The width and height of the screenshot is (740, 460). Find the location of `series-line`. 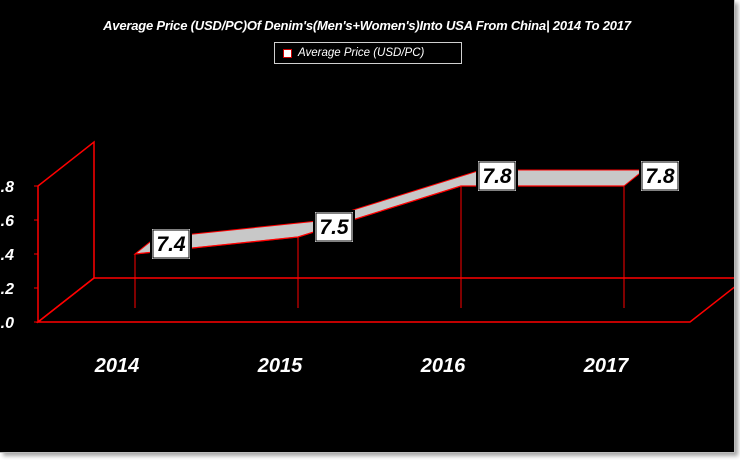

series-line is located at coordinates (379, 220).